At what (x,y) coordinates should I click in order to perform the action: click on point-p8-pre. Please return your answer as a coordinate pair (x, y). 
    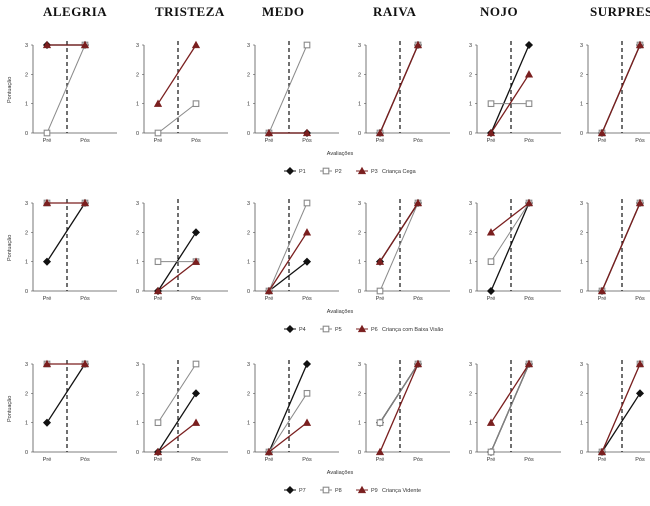
    Looking at the image, I should click on (158, 423).